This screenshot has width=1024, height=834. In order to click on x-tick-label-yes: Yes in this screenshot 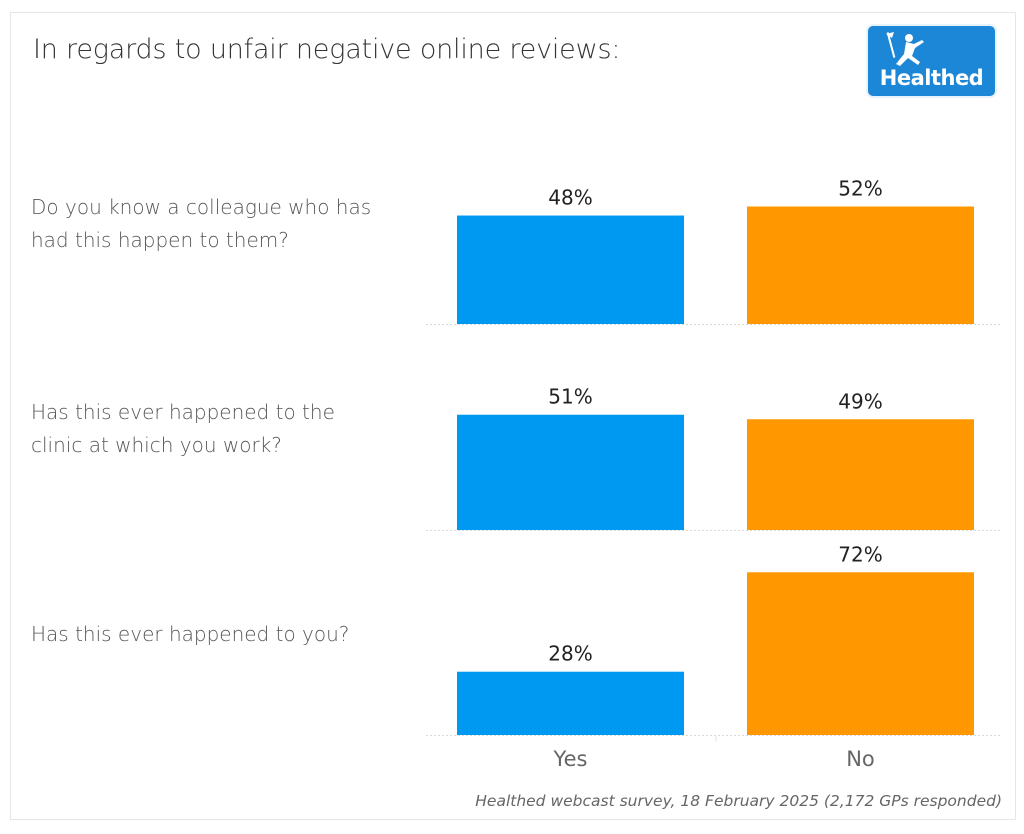, I will do `click(570, 759)`.